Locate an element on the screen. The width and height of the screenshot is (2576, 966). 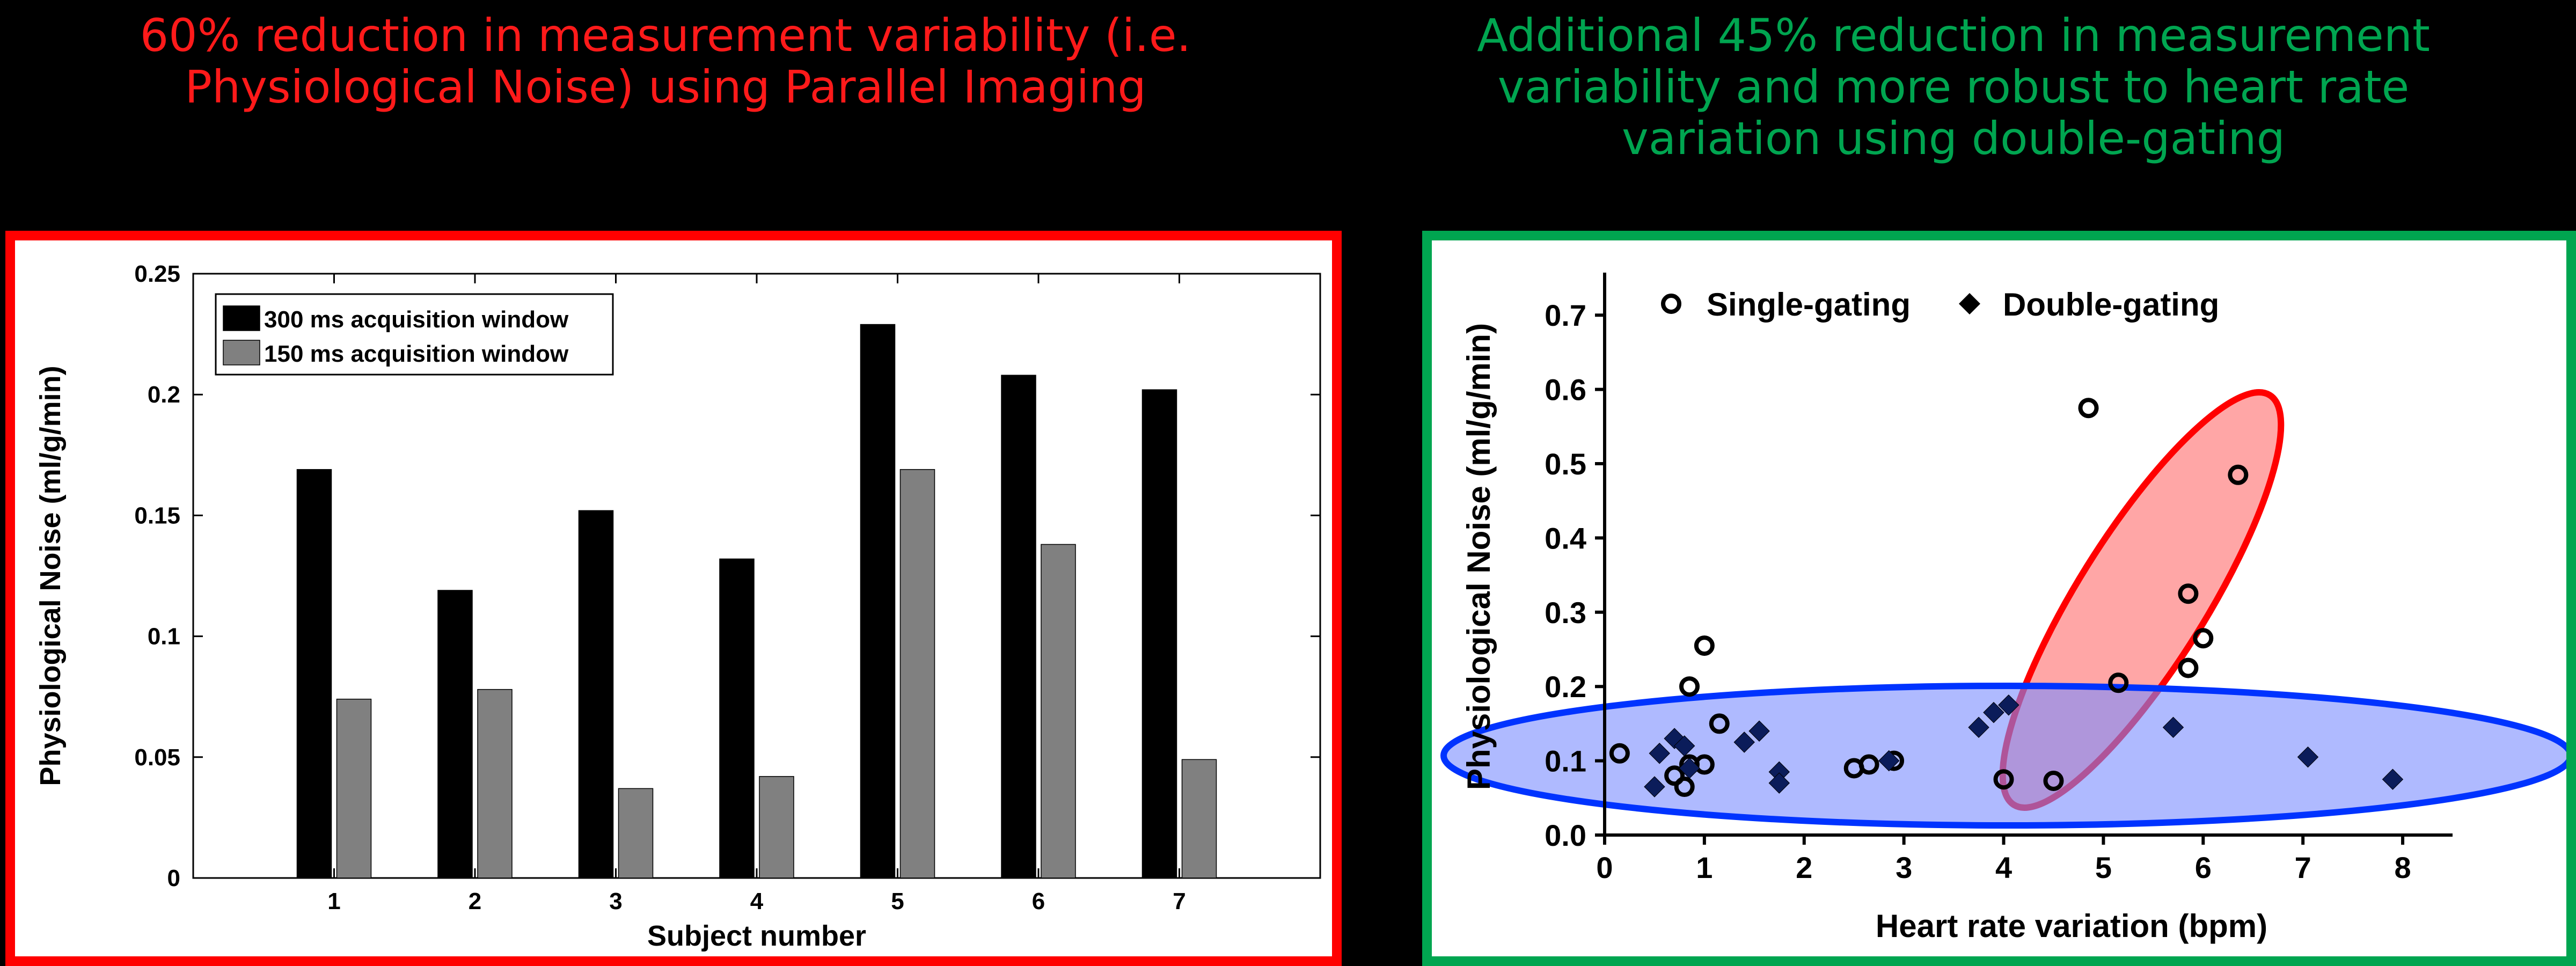
x-tick-label: 0 is located at coordinates (1604, 867).